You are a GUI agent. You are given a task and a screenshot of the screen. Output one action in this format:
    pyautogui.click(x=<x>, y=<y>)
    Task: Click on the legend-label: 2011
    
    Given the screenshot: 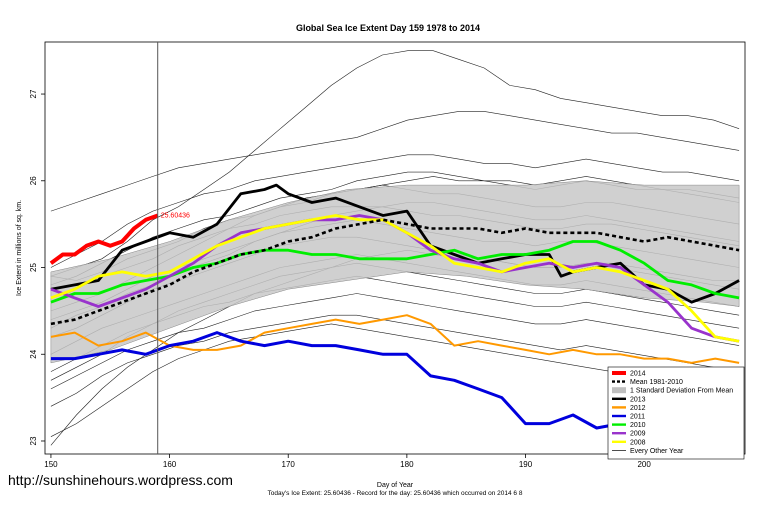 What is the action you would take?
    pyautogui.click(x=637, y=417)
    